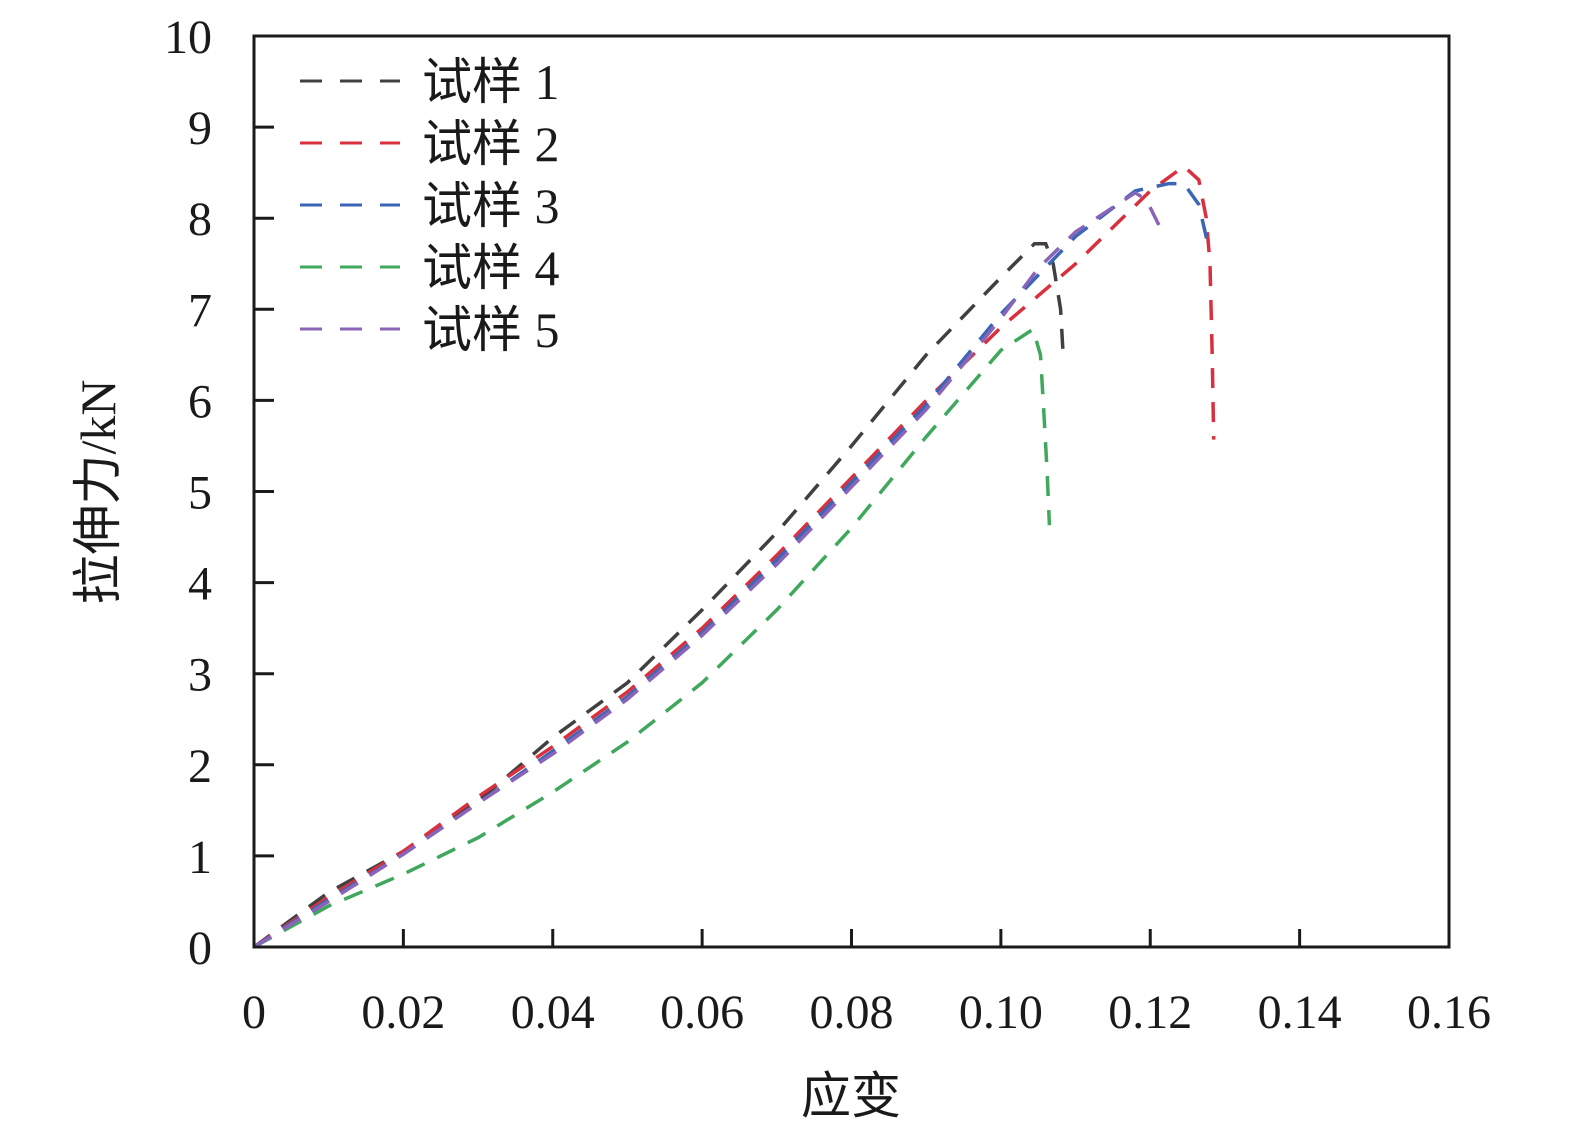  What do you see at coordinates (1300, 1012) in the screenshot?
I see `x-tick-label: 0.14` at bounding box center [1300, 1012].